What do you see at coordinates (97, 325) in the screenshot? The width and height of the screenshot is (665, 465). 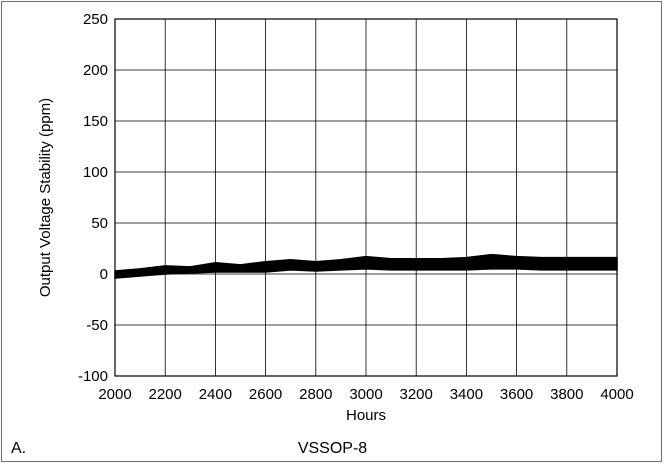 I see `y-tick-label: -50` at bounding box center [97, 325].